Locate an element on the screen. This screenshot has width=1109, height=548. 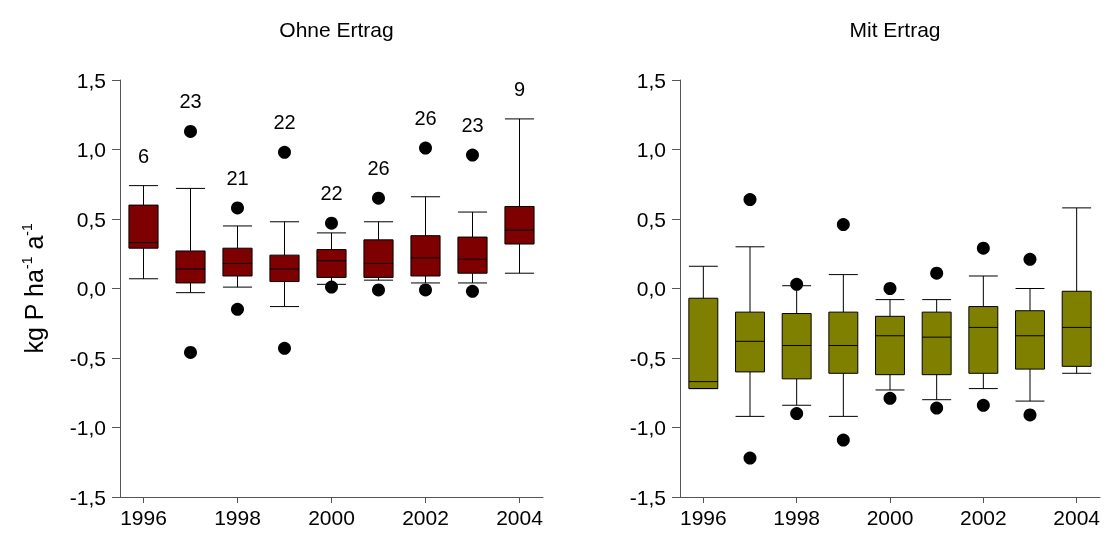
annotation: 21 is located at coordinates (237, 177).